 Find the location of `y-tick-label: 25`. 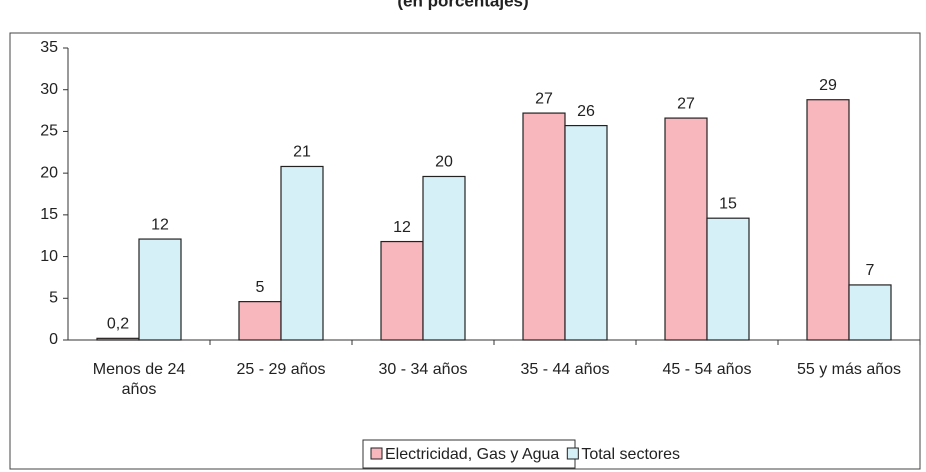

y-tick-label: 25 is located at coordinates (49, 131).